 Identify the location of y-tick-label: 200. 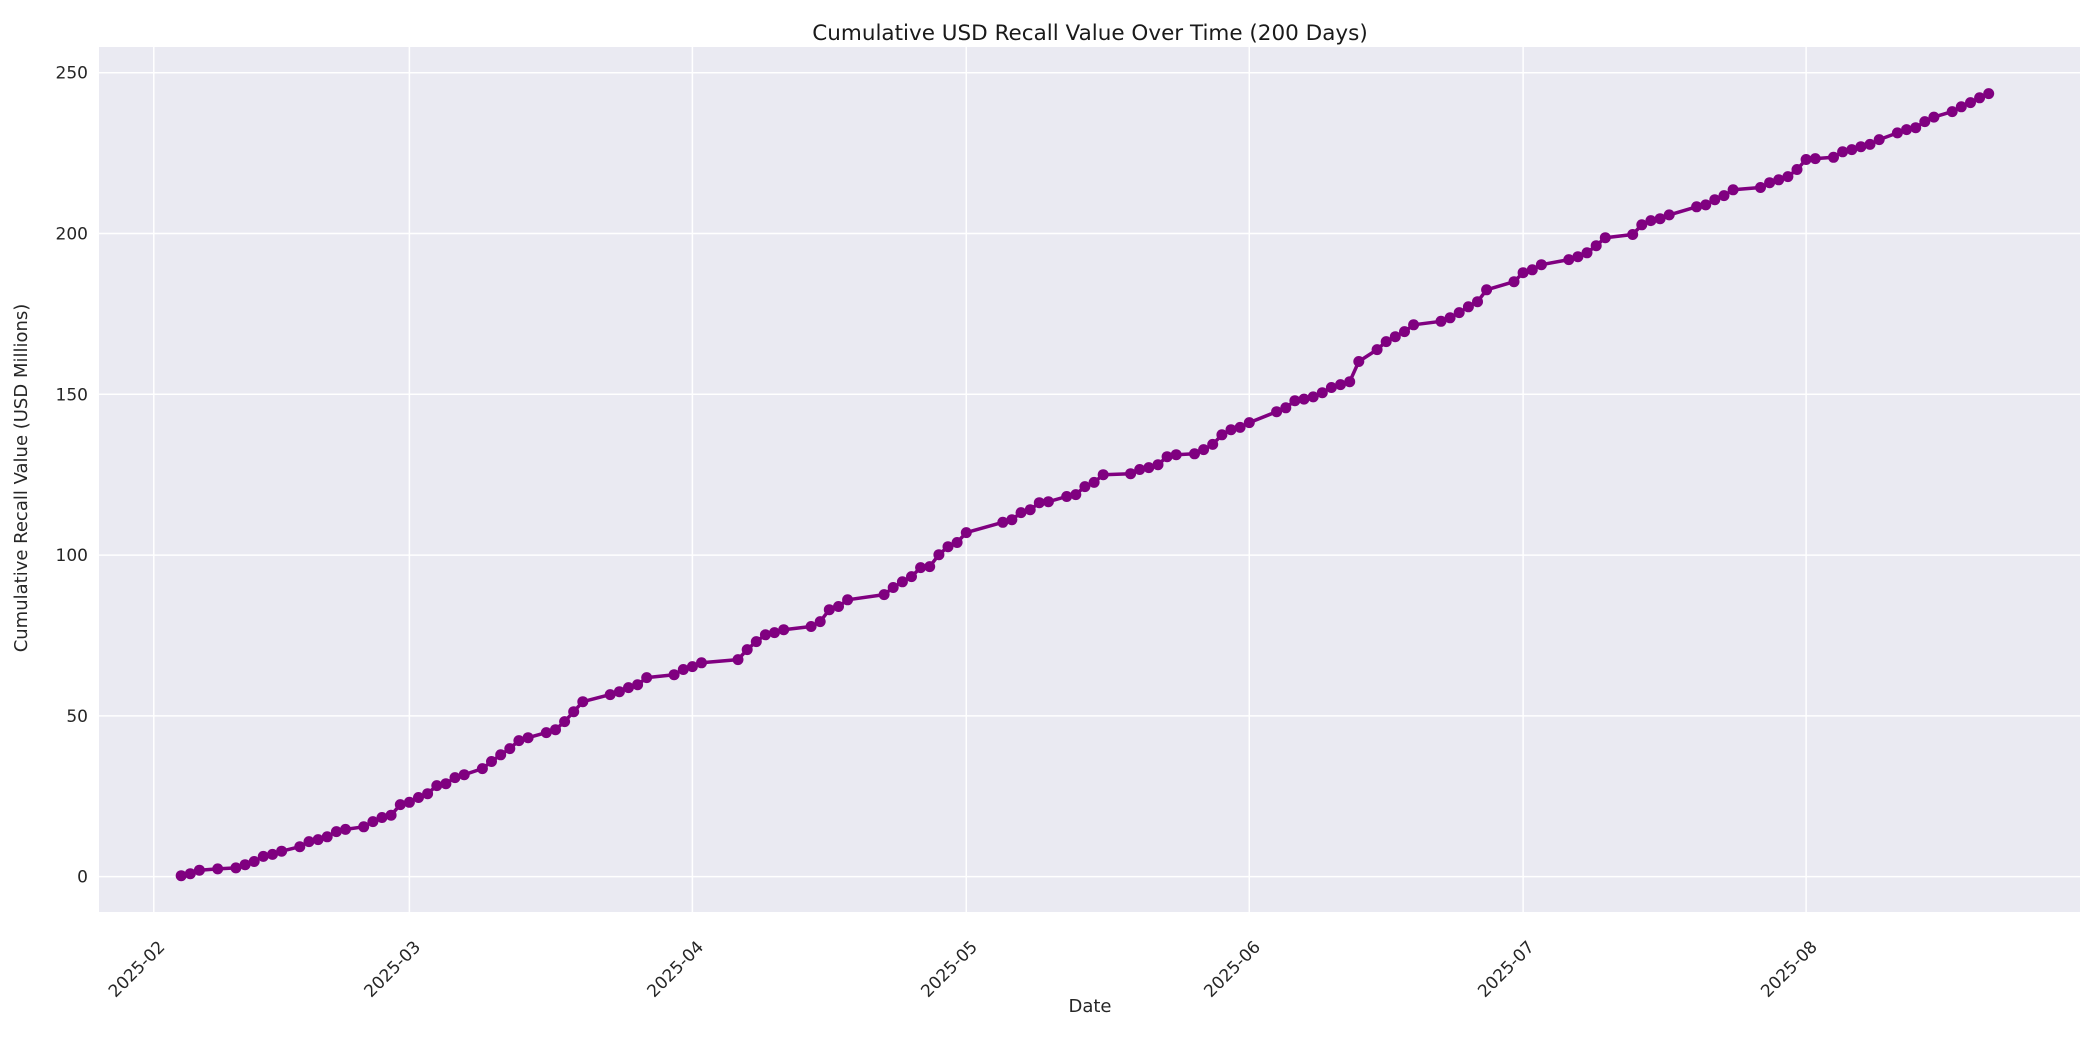
(72, 235).